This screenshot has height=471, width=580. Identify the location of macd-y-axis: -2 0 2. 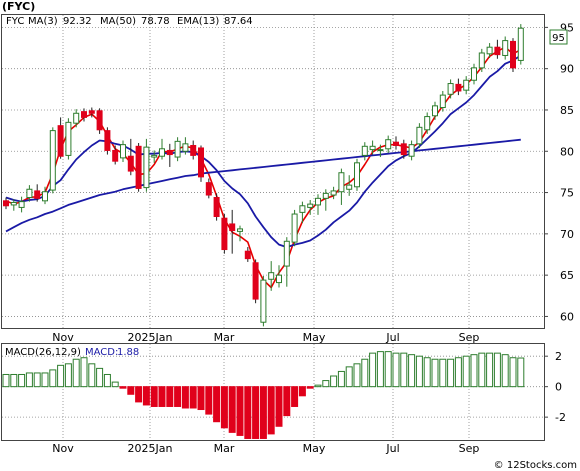
(555, 387).